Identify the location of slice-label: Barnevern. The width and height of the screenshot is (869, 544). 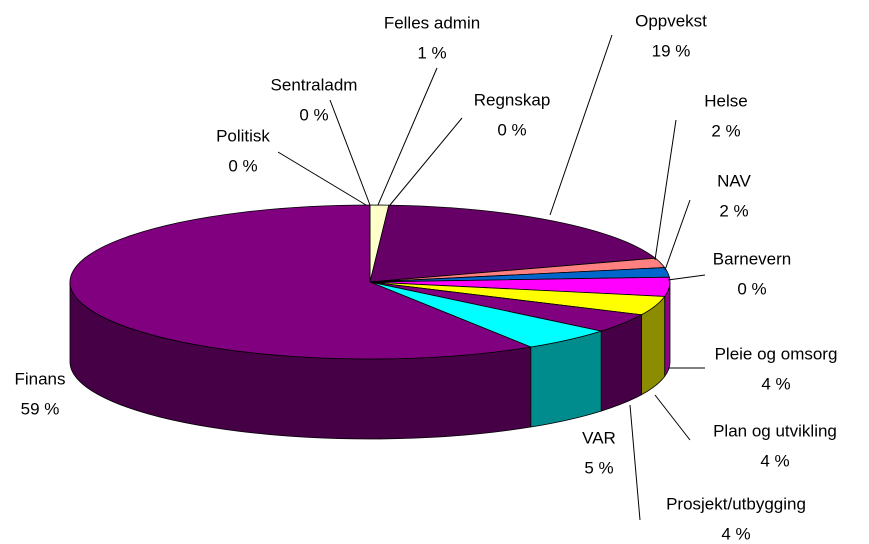
(752, 258).